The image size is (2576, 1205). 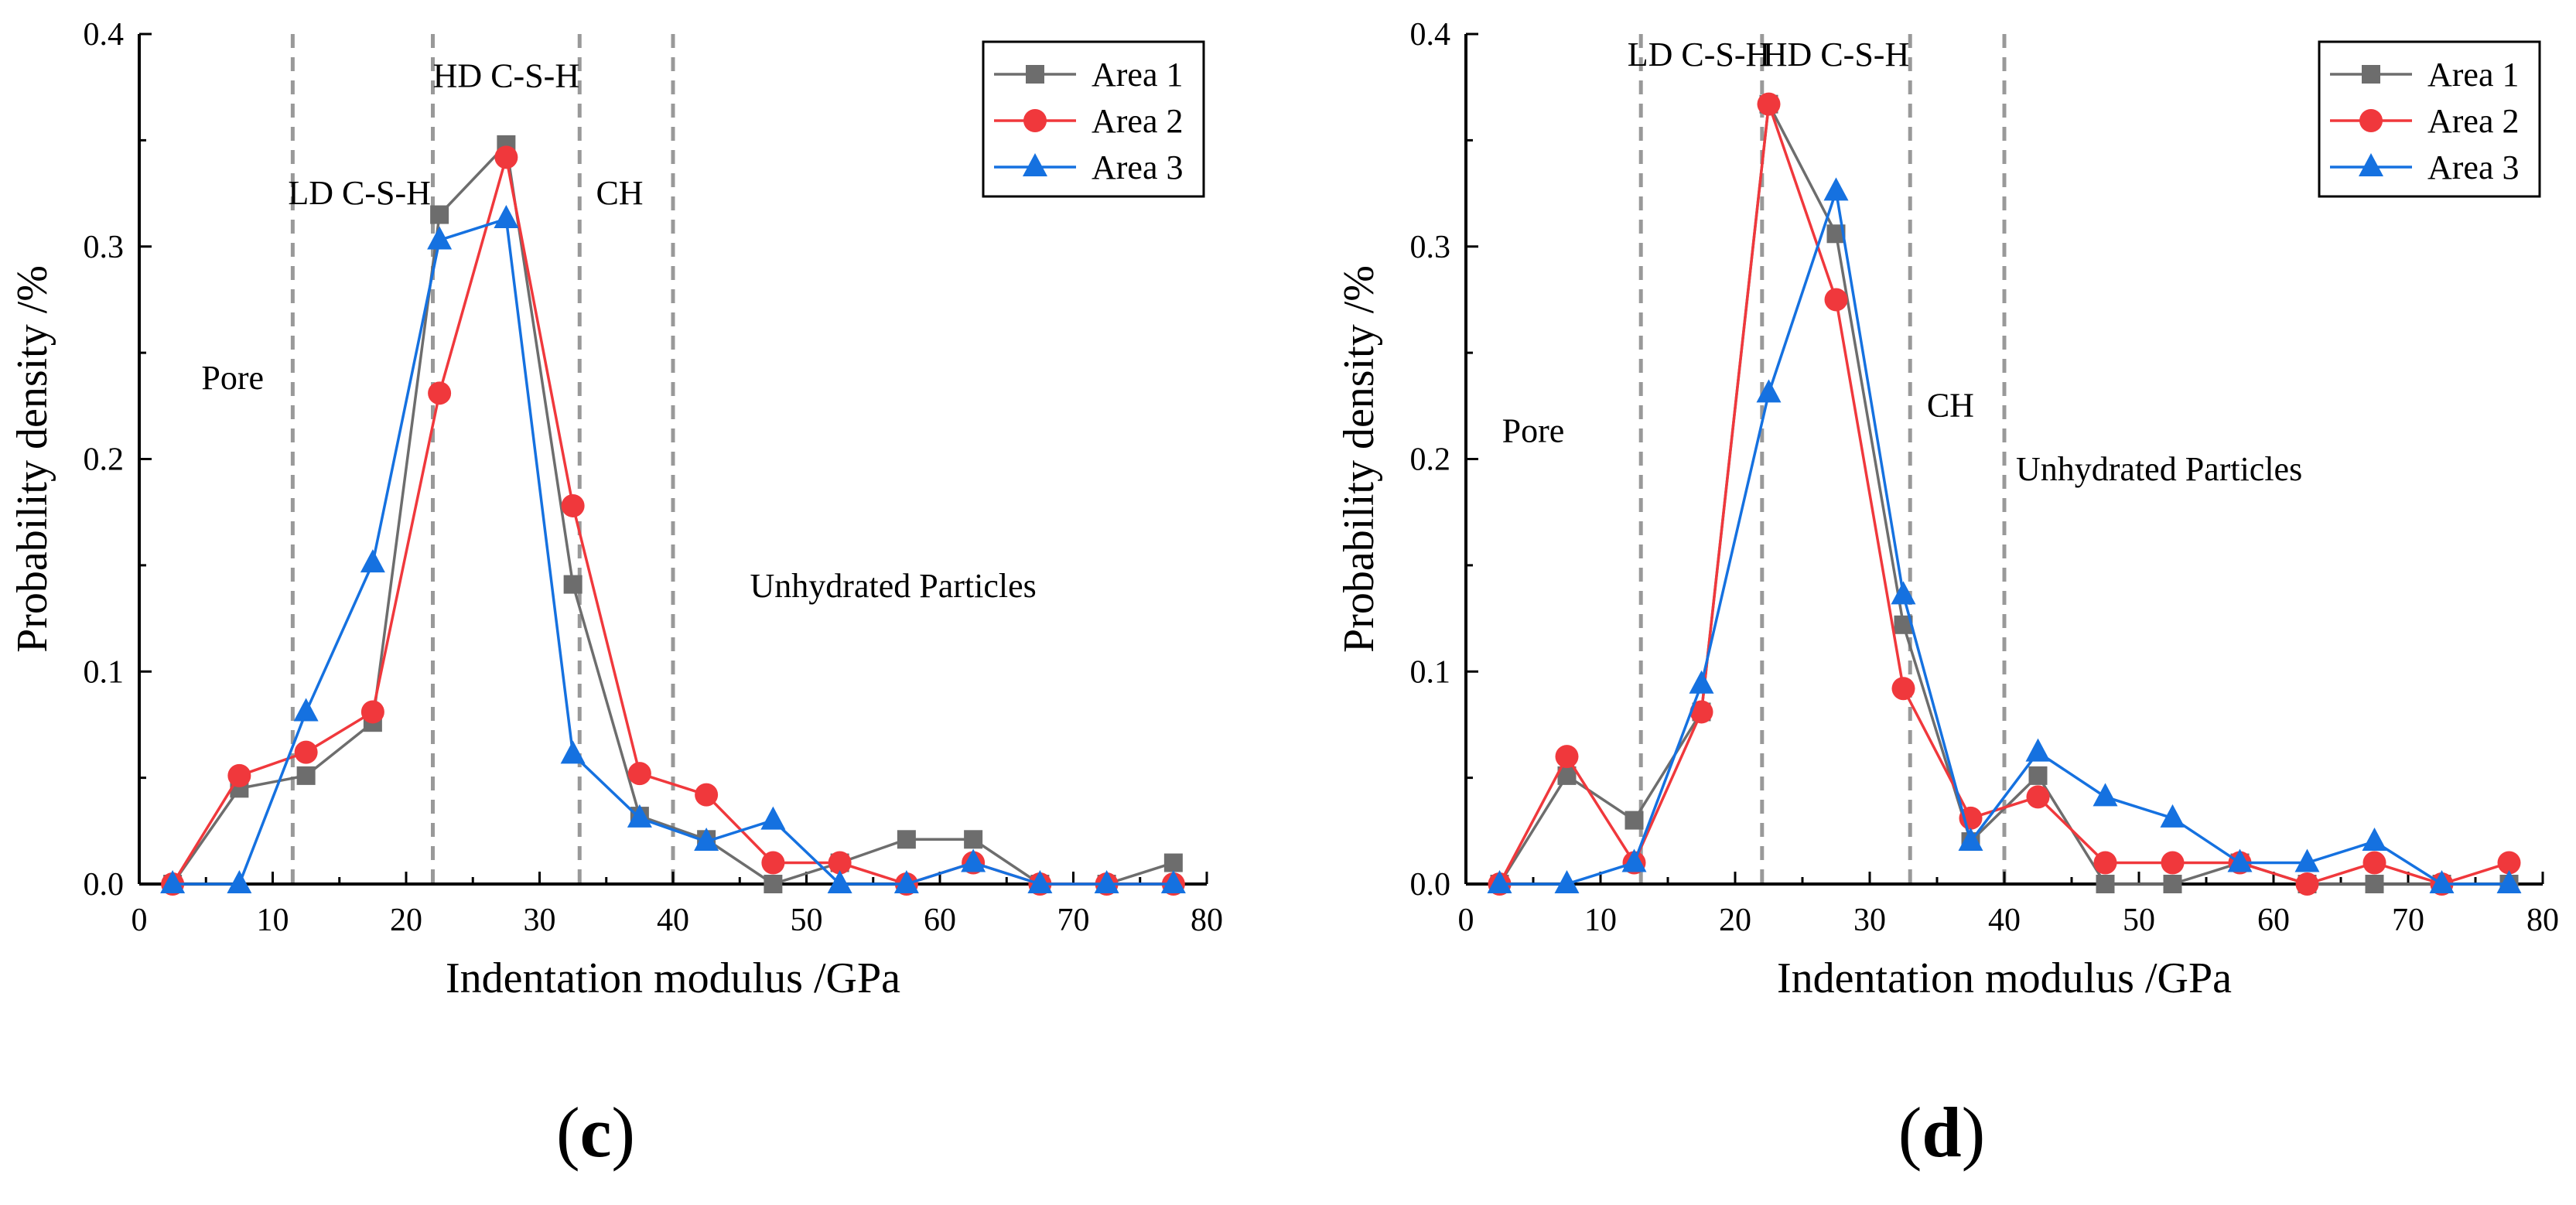 I want to click on x-tick-label: 30, so click(x=540, y=921).